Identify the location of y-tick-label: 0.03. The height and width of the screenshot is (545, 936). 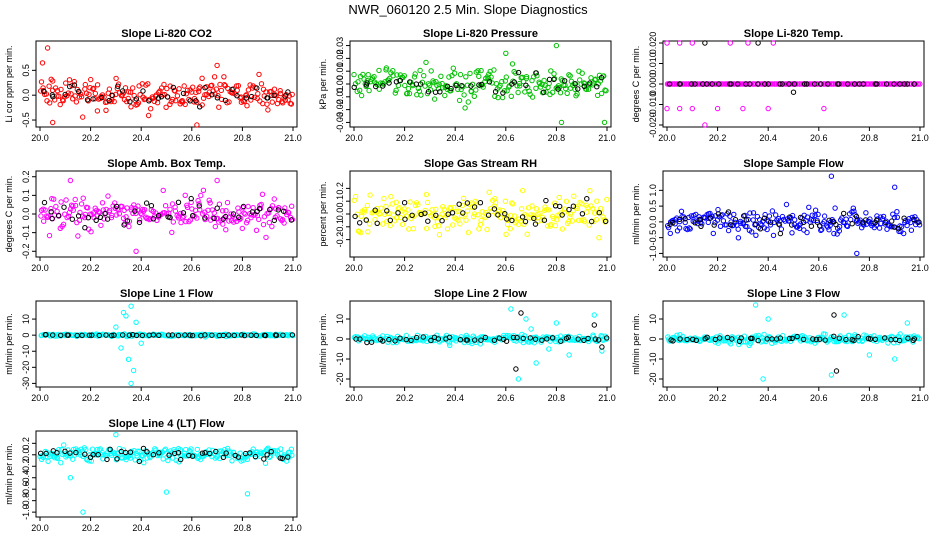
(340, 46).